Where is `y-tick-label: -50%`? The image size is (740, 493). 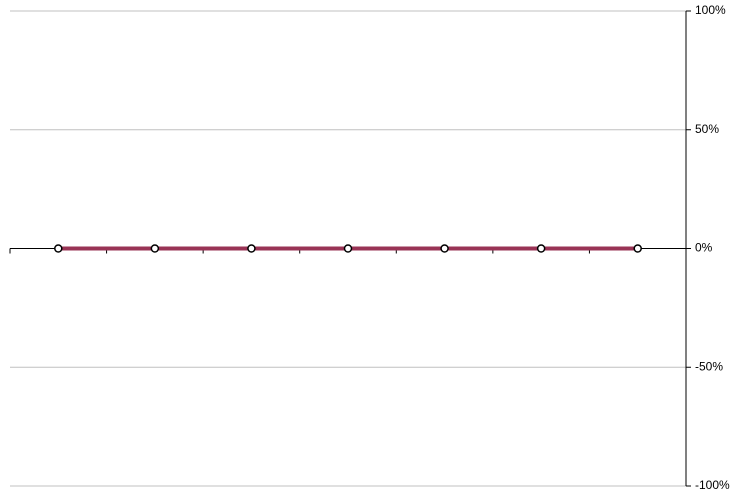 y-tick-label: -50% is located at coordinates (709, 366).